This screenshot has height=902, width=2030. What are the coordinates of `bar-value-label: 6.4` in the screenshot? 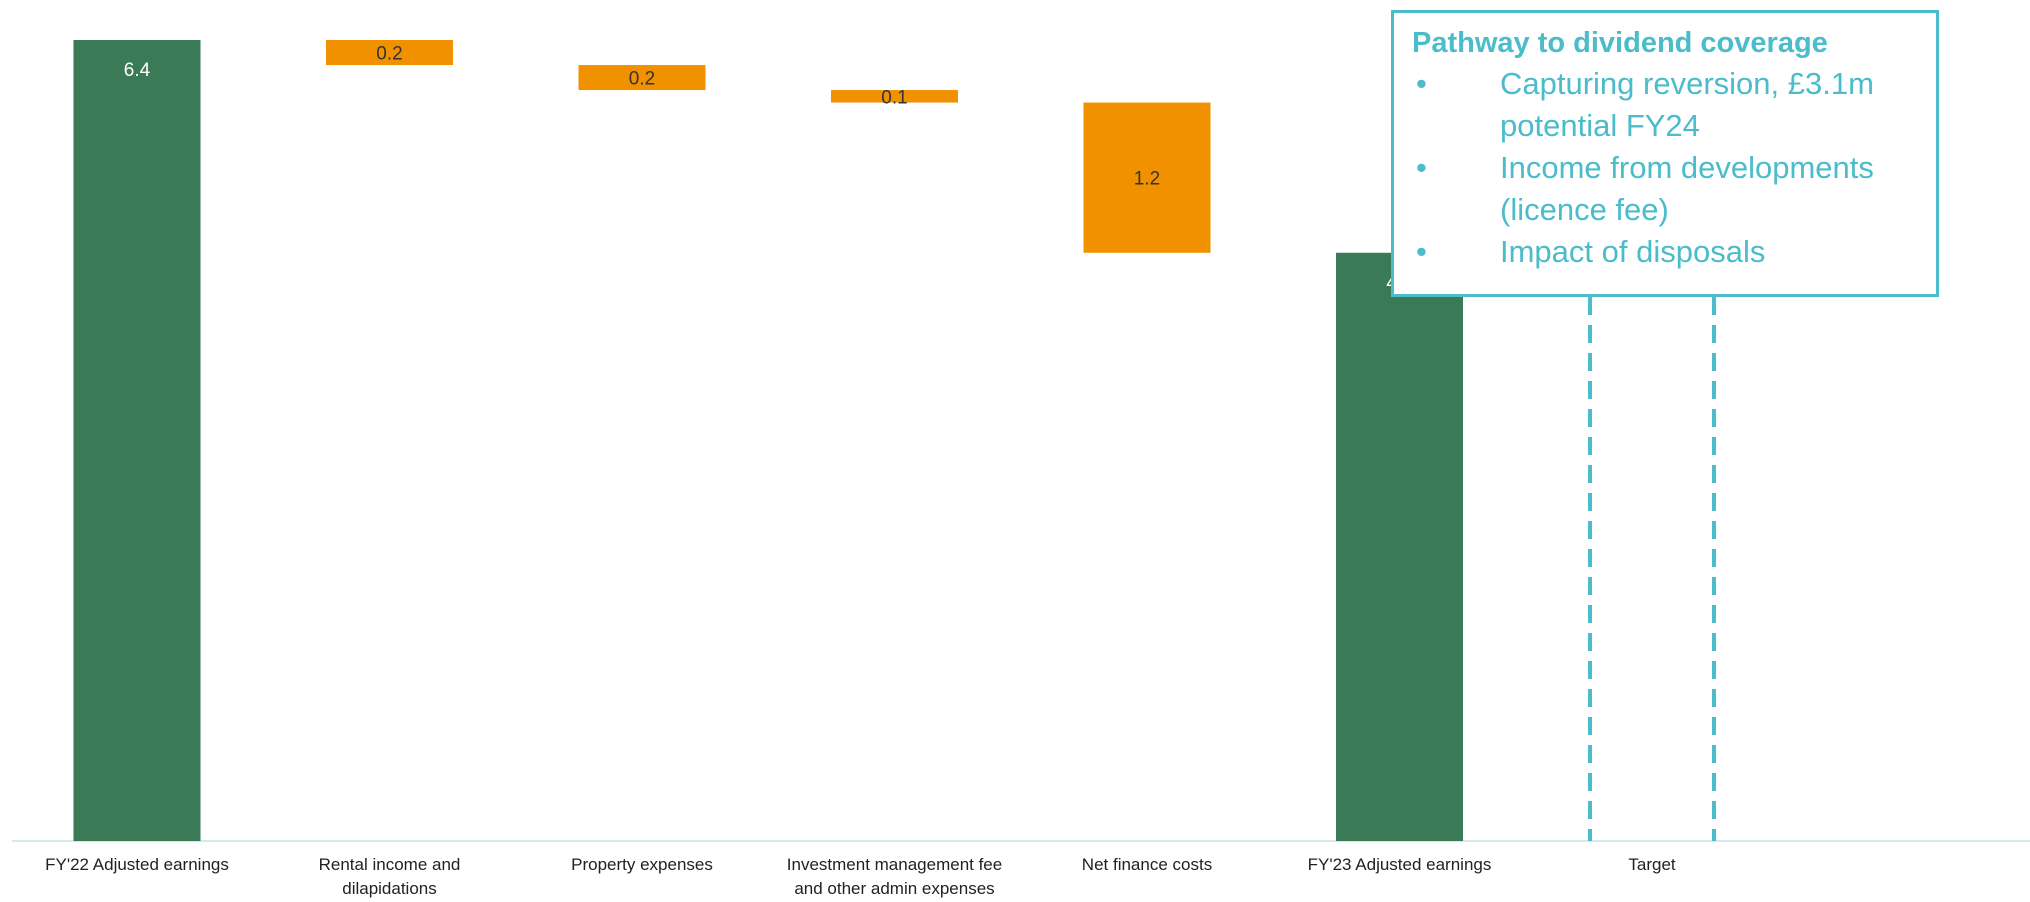 It's located at (137, 70).